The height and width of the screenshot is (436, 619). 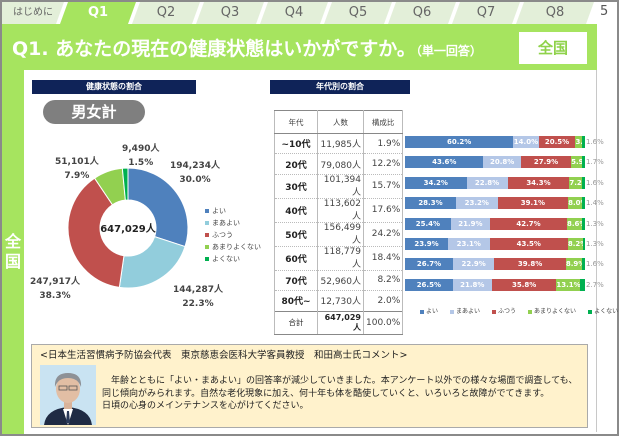 What do you see at coordinates (33, 13) in the screenshot?
I see `tab-intro: はじめに` at bounding box center [33, 13].